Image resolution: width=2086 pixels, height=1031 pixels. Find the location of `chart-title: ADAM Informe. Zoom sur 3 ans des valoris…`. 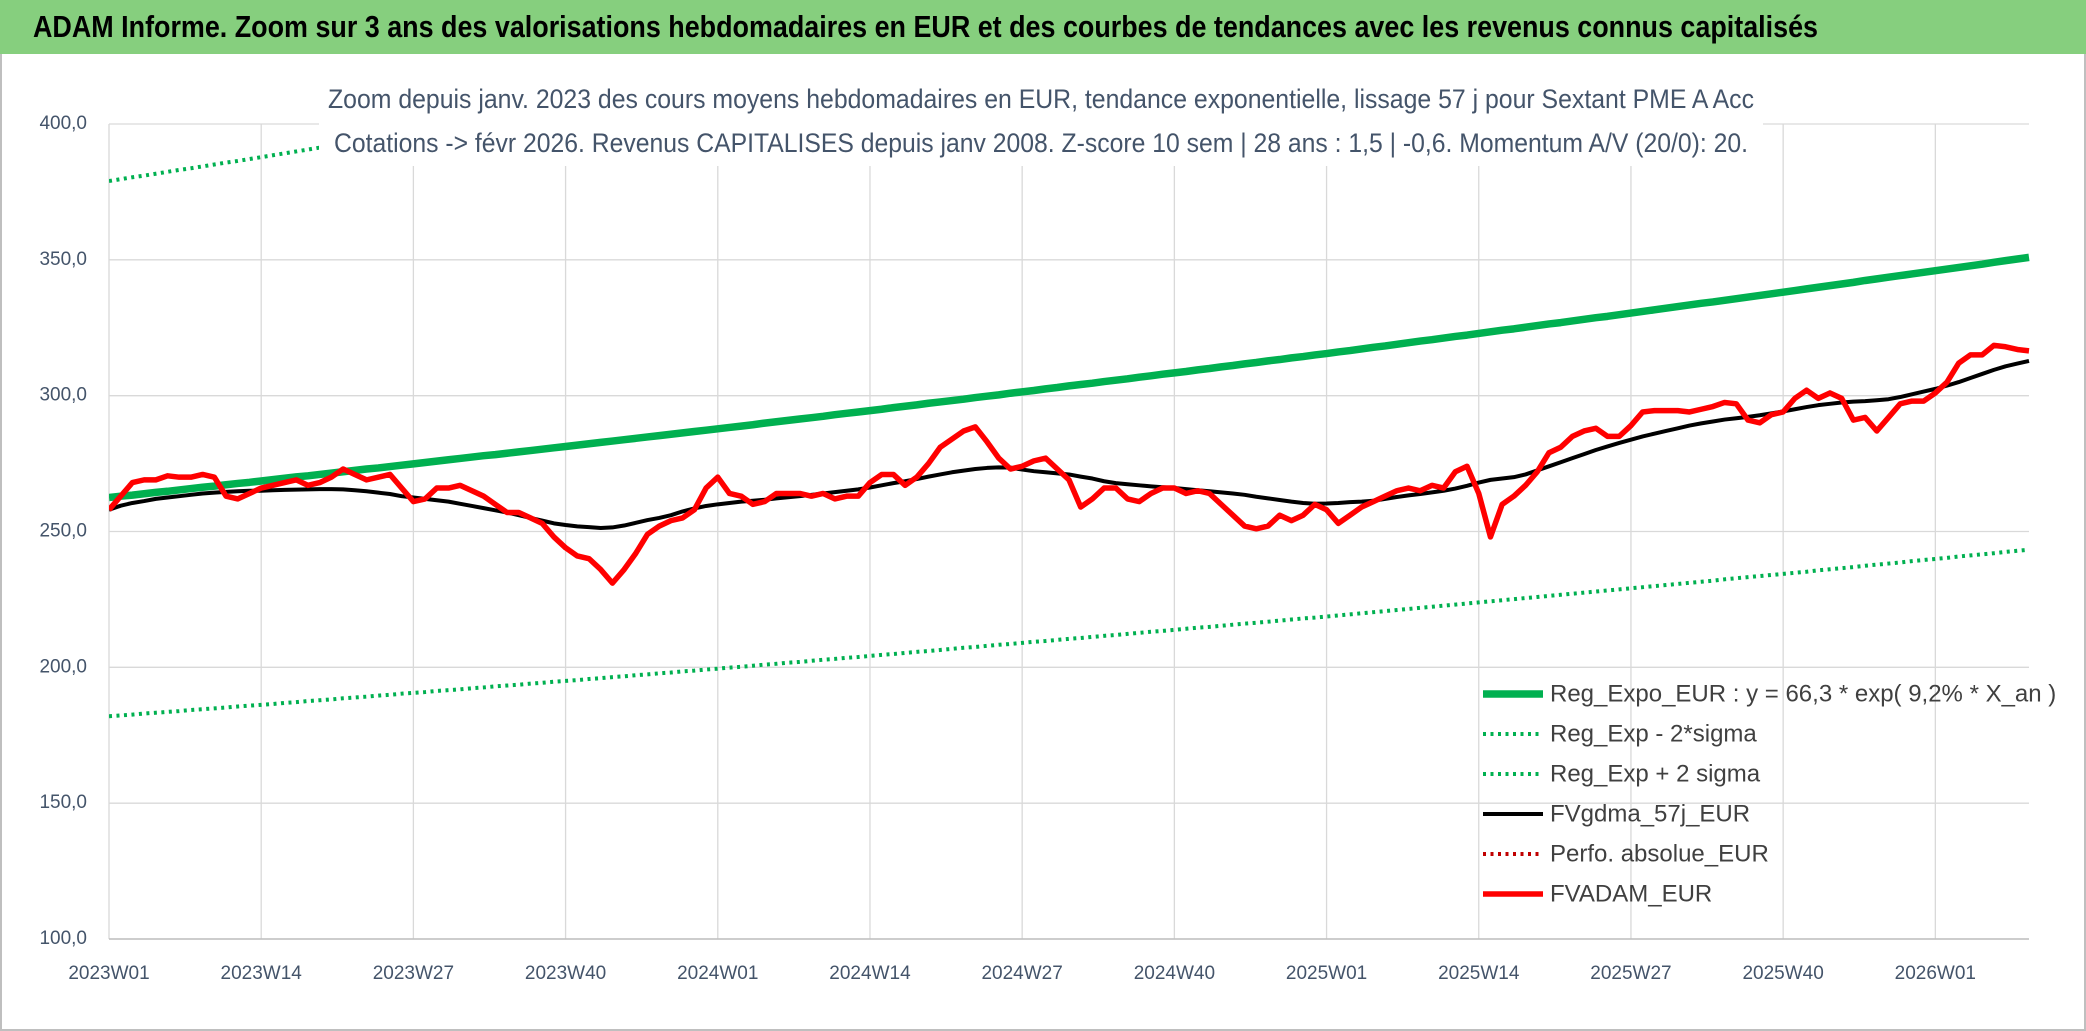

chart-title: ADAM Informe. Zoom sur 3 ans des valoris… is located at coordinates (925, 26).